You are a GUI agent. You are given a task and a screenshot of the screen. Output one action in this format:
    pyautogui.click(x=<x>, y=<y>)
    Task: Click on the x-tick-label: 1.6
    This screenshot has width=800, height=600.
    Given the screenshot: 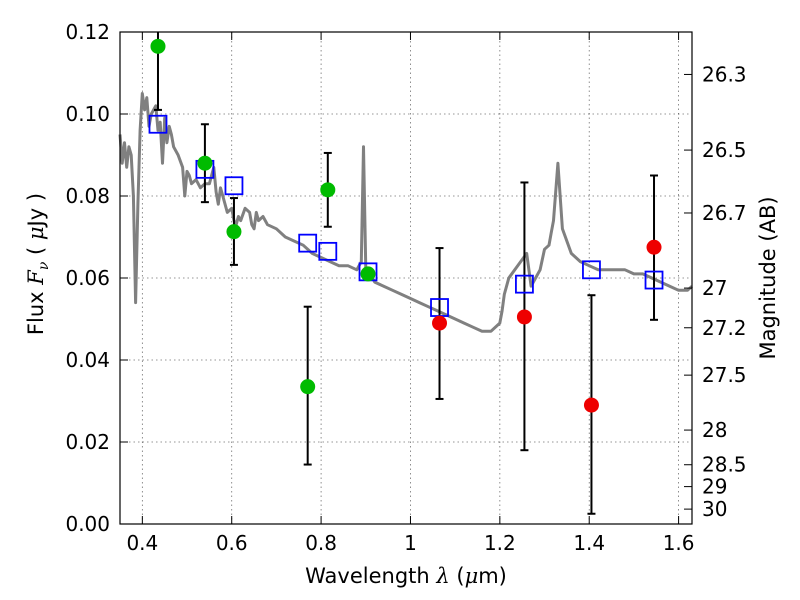 What is the action you would take?
    pyautogui.click(x=679, y=543)
    